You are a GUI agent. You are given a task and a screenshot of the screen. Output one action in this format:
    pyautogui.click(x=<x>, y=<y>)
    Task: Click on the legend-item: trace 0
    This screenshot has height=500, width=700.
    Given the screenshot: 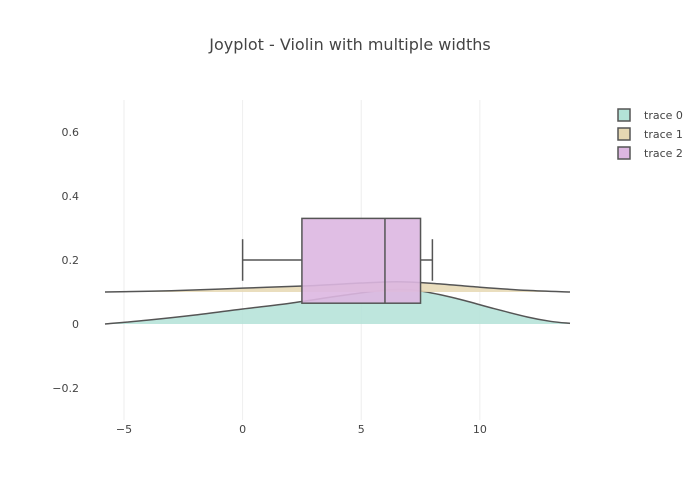 What is the action you would take?
    pyautogui.click(x=650, y=115)
    